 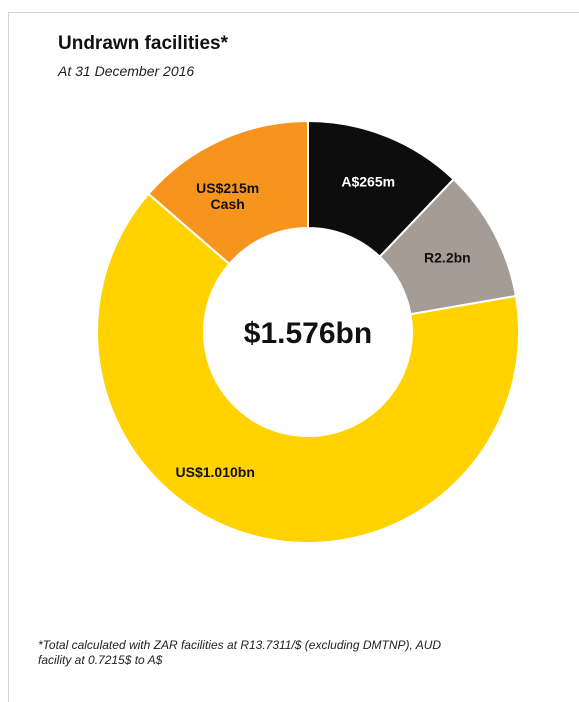 I want to click on slice-label-line: Cash, so click(x=228, y=204).